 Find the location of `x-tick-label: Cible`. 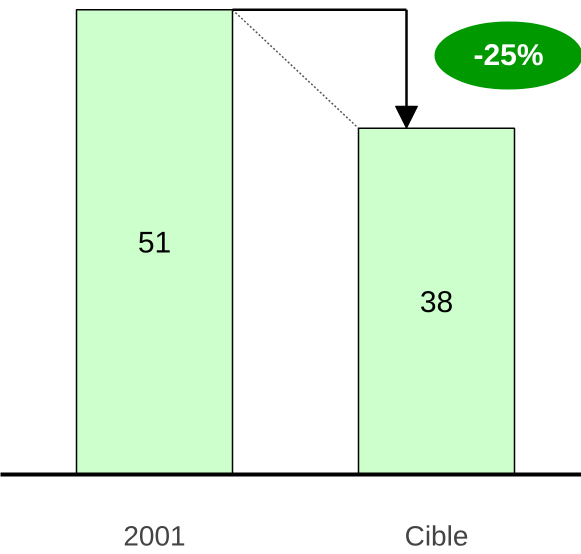

x-tick-label: Cible is located at coordinates (436, 536).